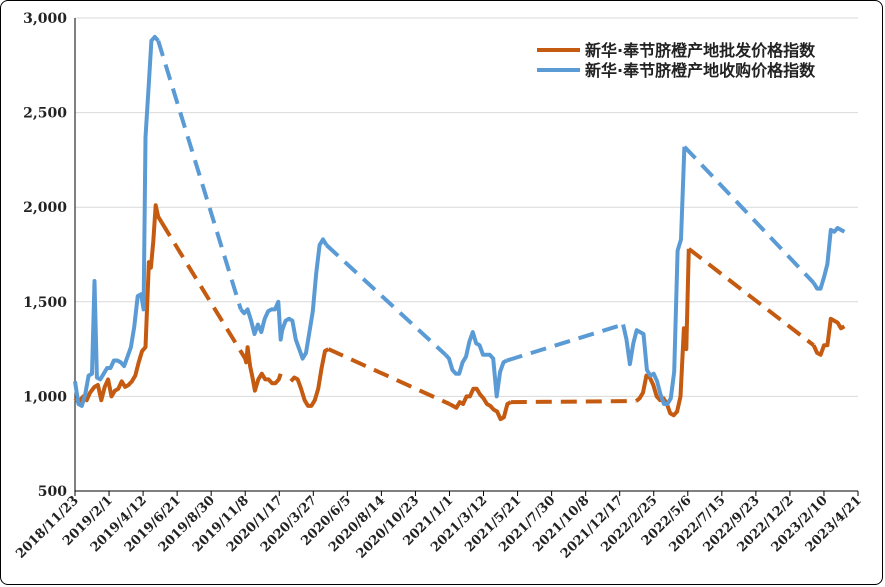 The image size is (885, 587). What do you see at coordinates (700, 50) in the screenshot?
I see `legend-label: 新华·奉节脐橙产地批发价格指数` at bounding box center [700, 50].